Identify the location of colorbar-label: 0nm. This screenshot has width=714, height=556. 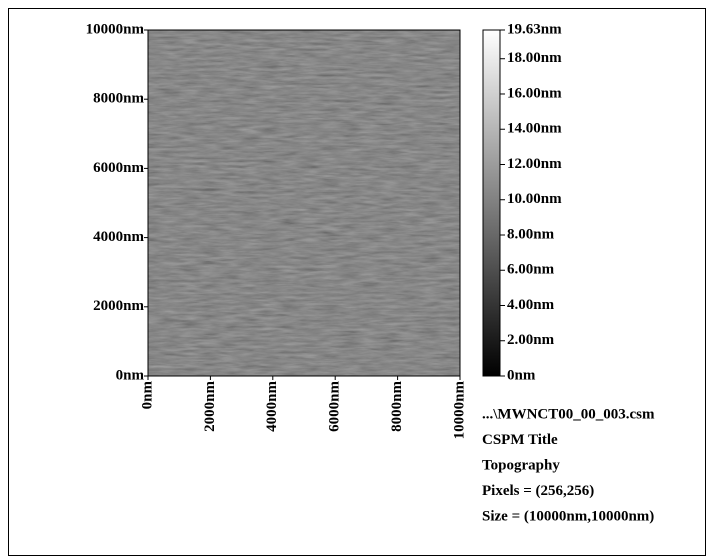
(521, 375).